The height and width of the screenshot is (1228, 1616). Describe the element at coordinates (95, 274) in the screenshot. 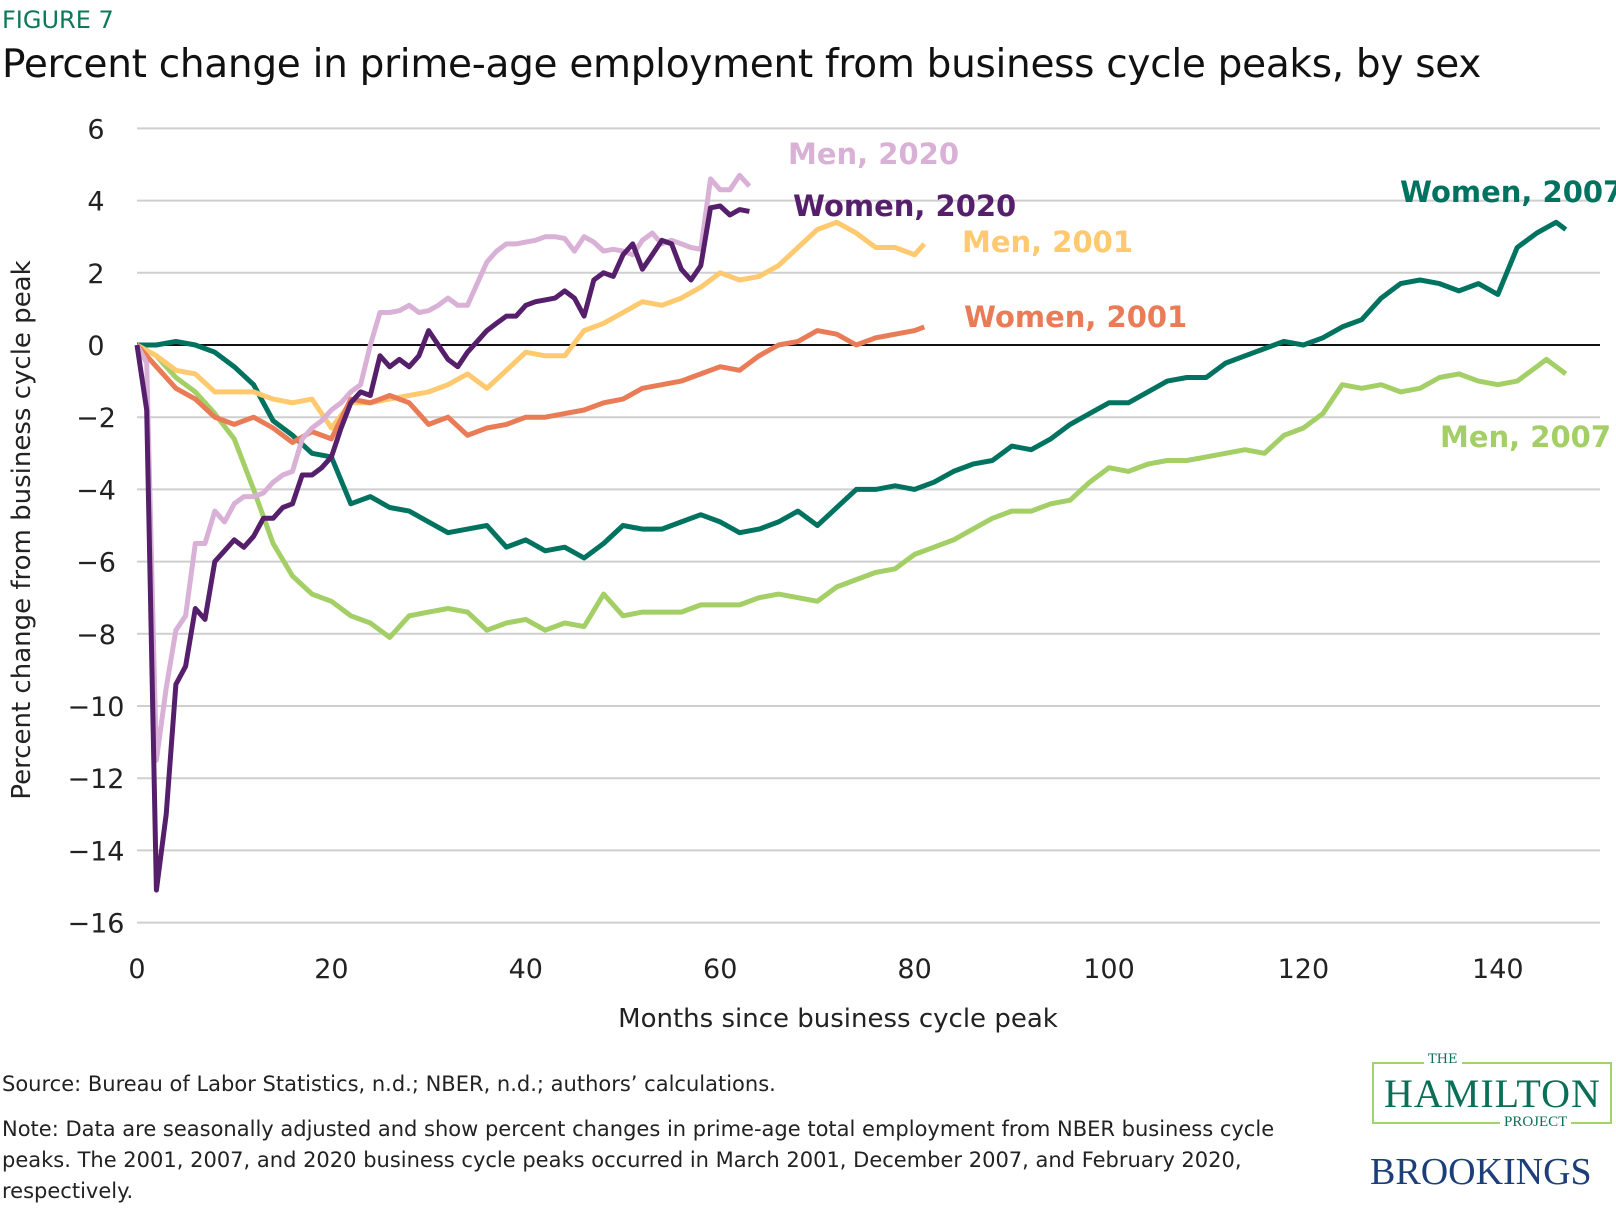

I see `y-tick-label: 2` at that location.